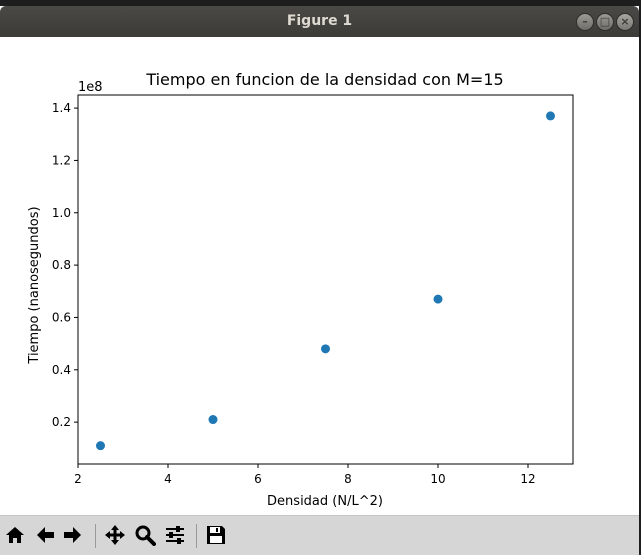 The image size is (641, 555). I want to click on back-button, so click(45, 535).